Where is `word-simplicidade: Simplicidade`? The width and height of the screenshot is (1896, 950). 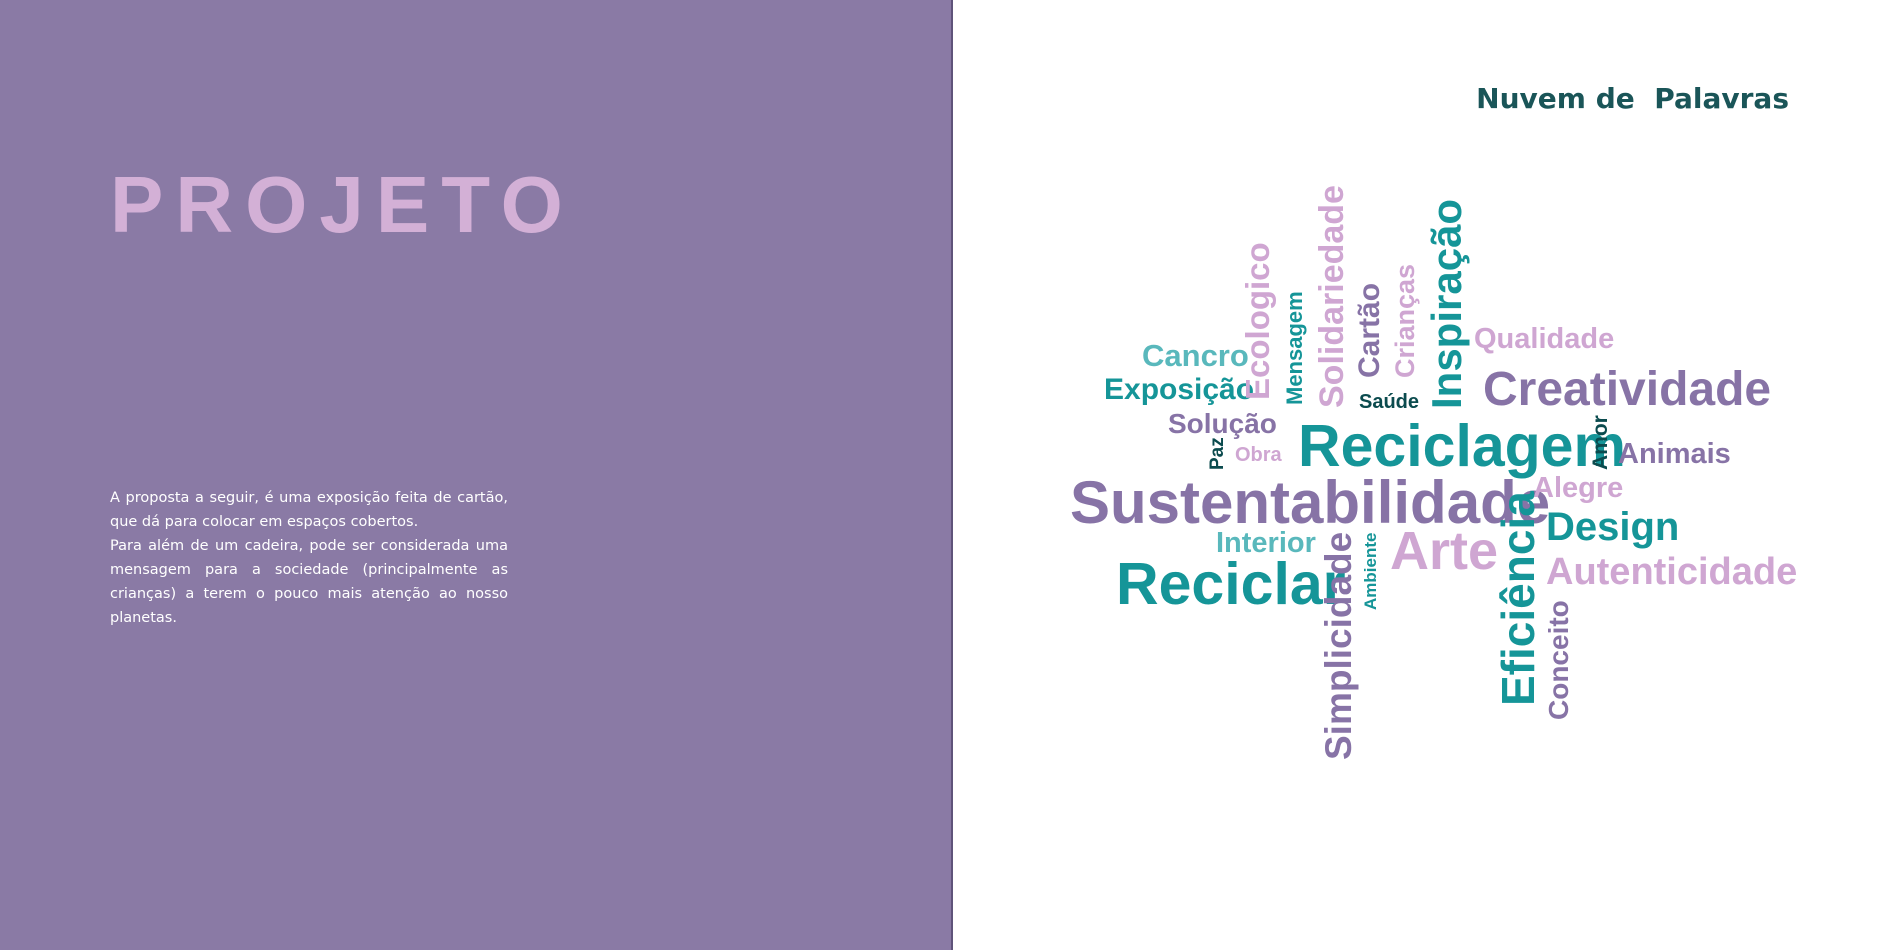 word-simplicidade: Simplicidade is located at coordinates (1338, 645).